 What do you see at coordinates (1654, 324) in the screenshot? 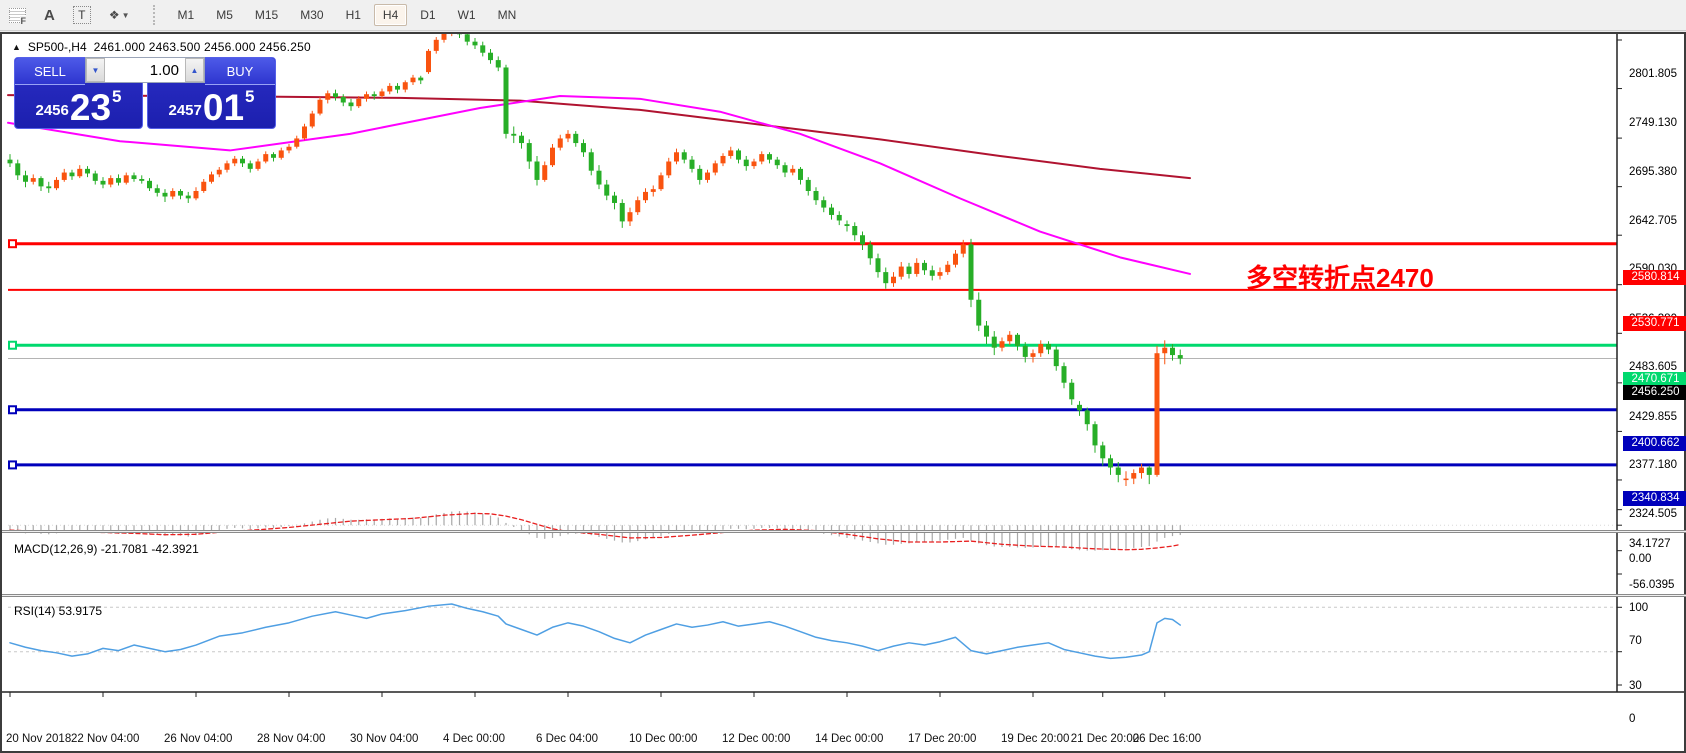
I see `price-badge-2530.771: 2530.771` at bounding box center [1654, 324].